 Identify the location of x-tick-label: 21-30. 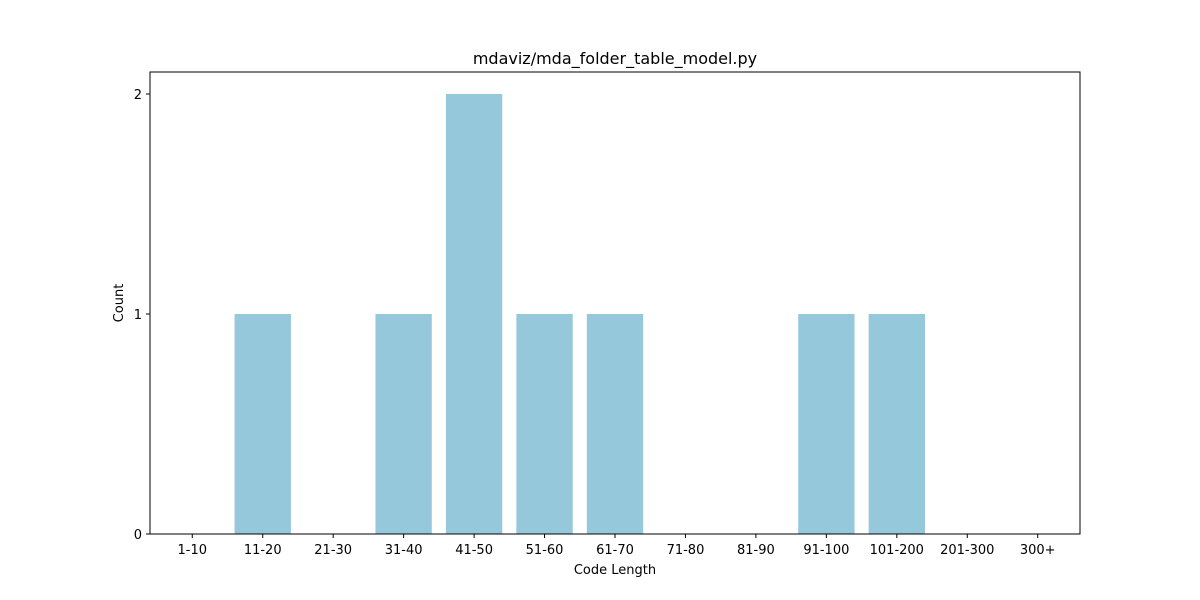
(333, 550).